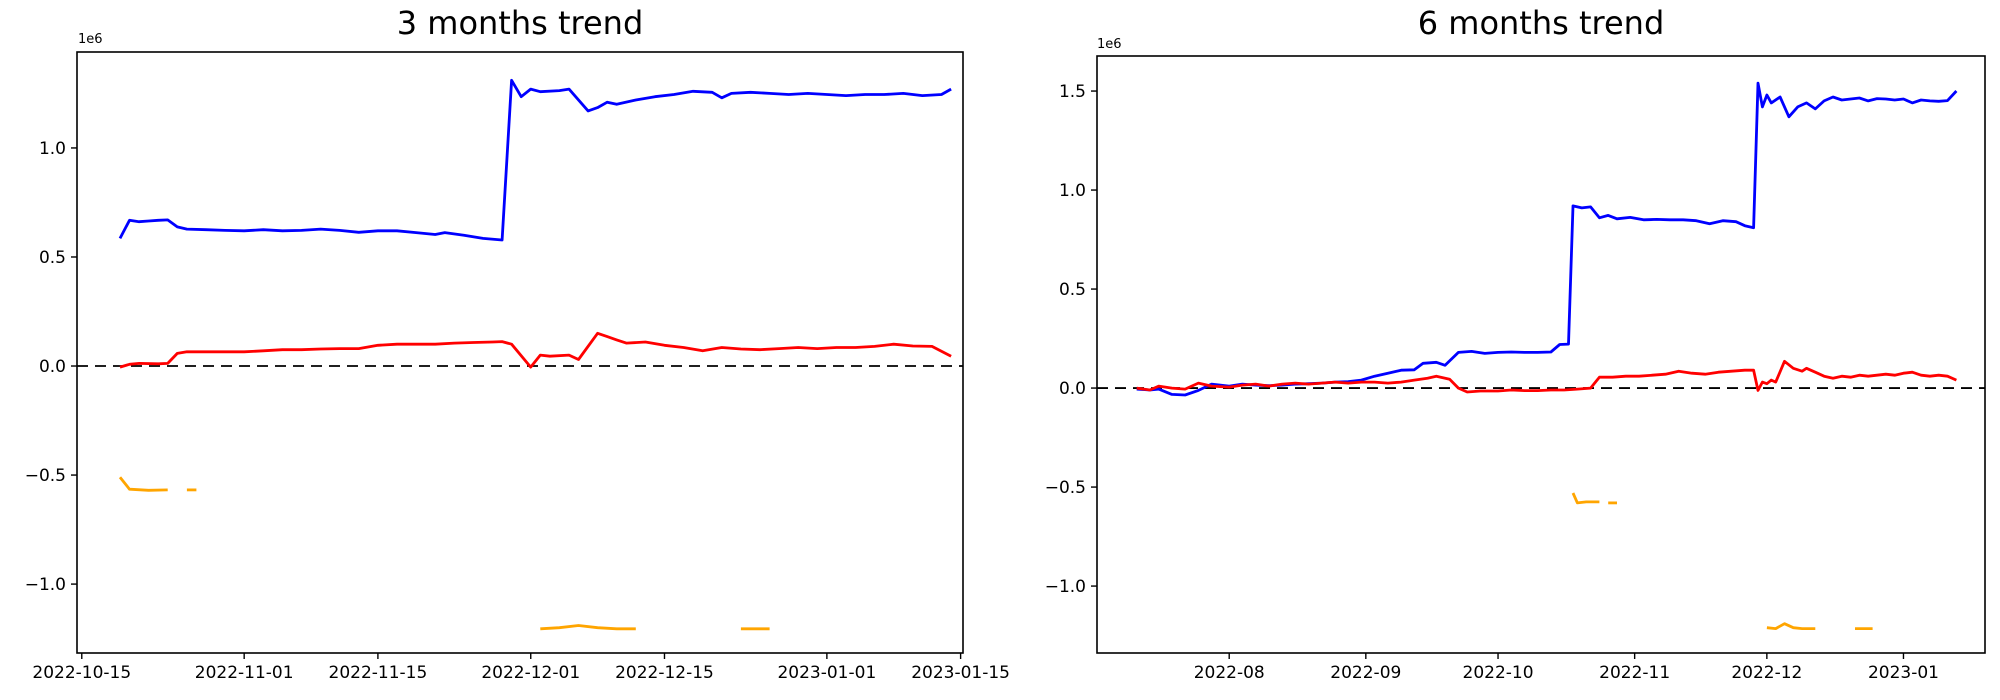  I want to click on x-tick-label: 2022-12, so click(1766, 673).